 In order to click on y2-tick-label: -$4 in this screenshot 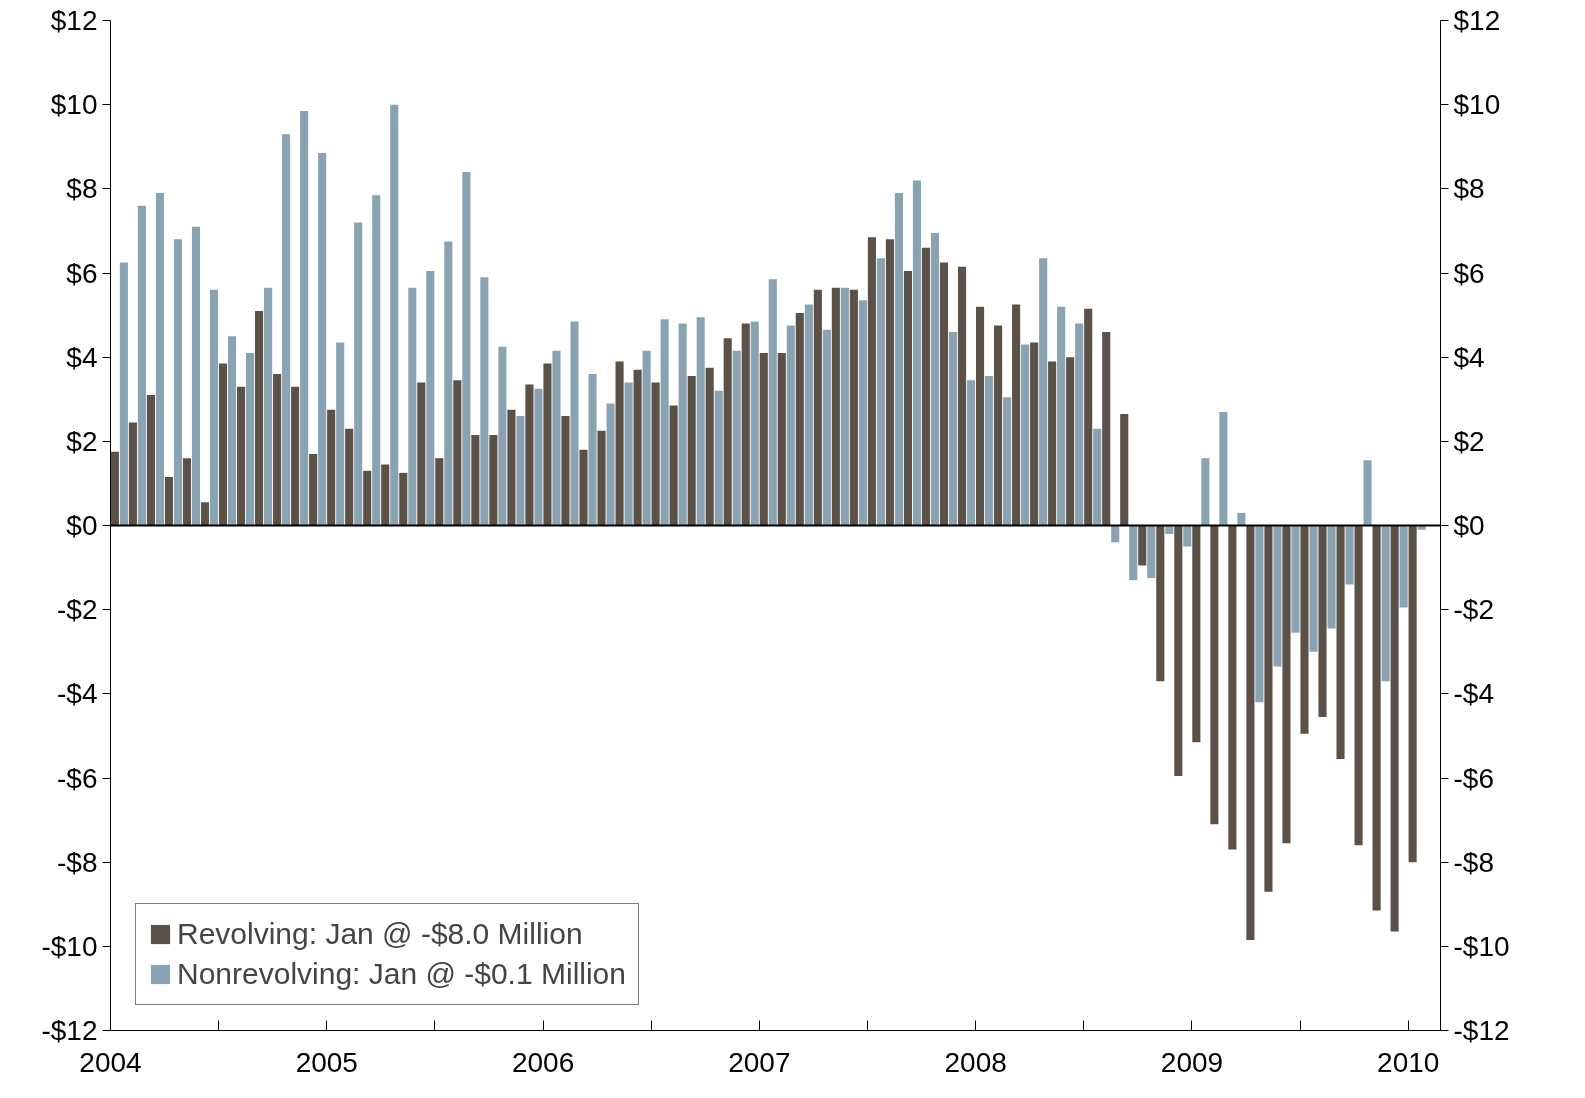, I will do `click(1473, 694)`.